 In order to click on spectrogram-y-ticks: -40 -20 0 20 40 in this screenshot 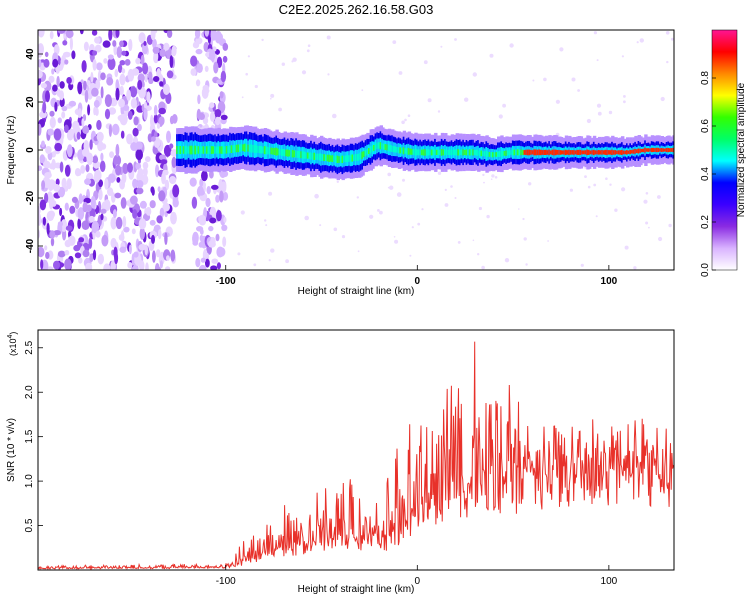, I will do `click(34, 150)`.